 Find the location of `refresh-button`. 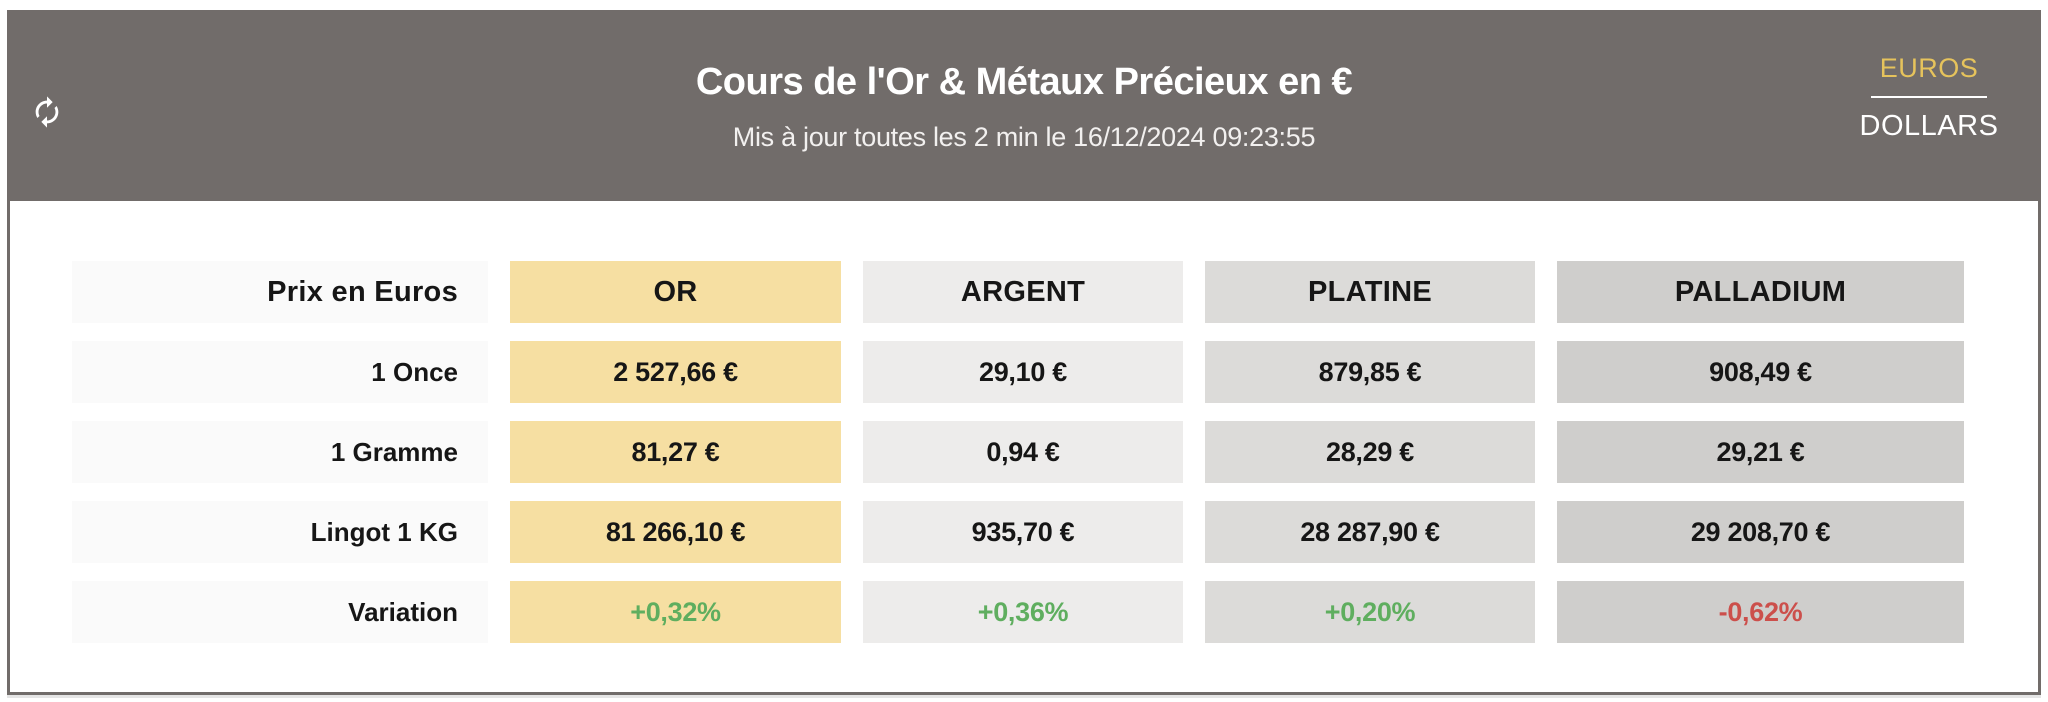

refresh-button is located at coordinates (47, 112).